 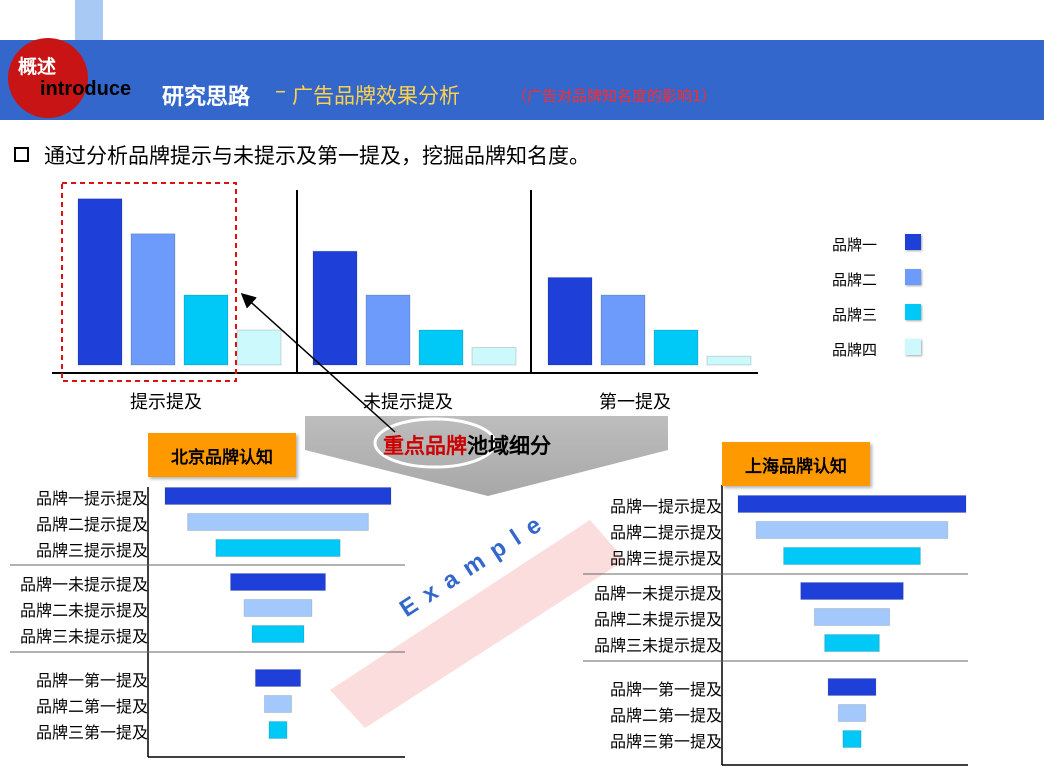 I want to click on section-logo, so click(x=48, y=78).